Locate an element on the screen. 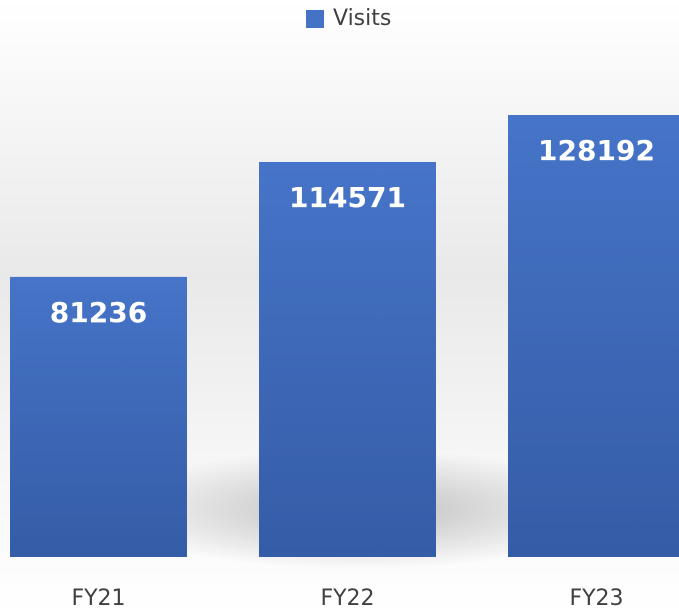  data-label: 114571 is located at coordinates (347, 197).